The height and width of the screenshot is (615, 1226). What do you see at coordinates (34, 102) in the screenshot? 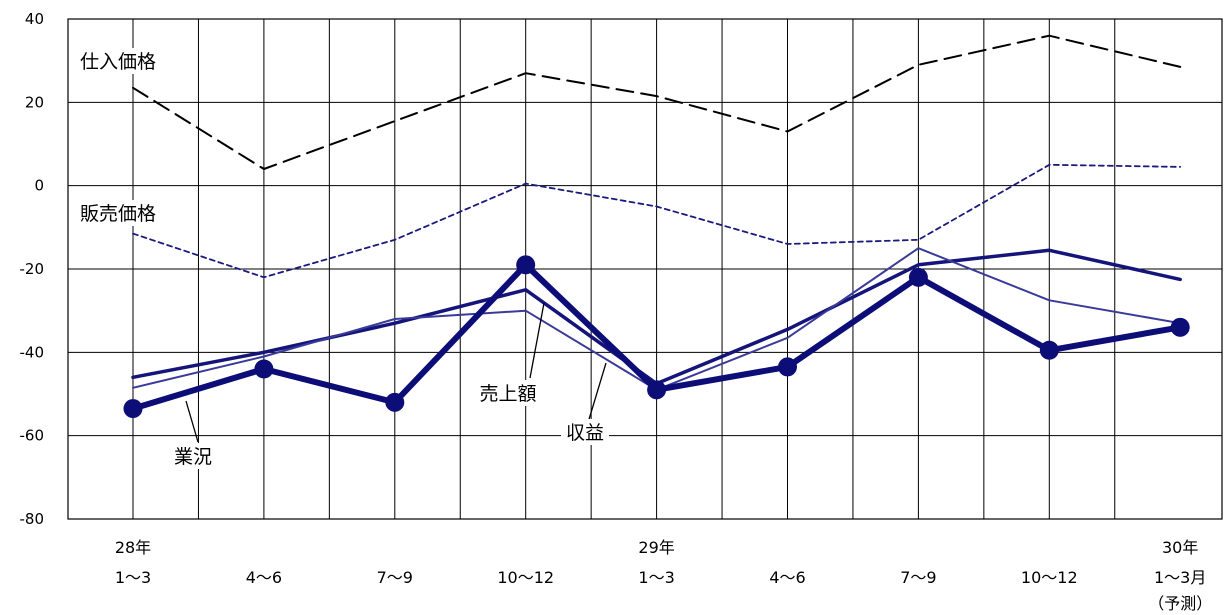
I see `y-tick-label: 20` at bounding box center [34, 102].